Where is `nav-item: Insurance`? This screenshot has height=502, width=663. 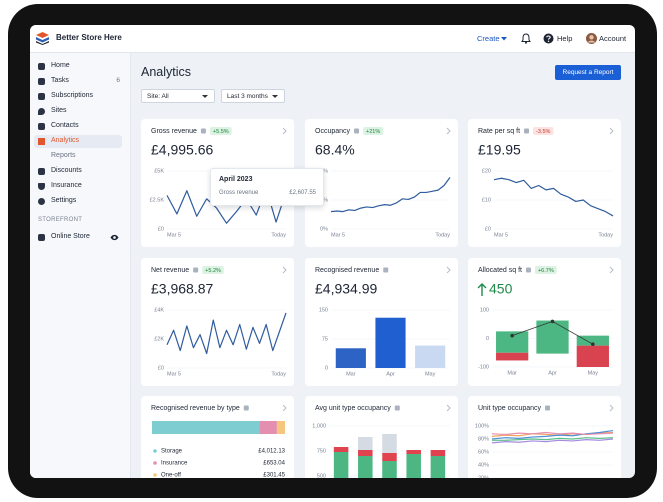 nav-item: Insurance is located at coordinates (78, 186).